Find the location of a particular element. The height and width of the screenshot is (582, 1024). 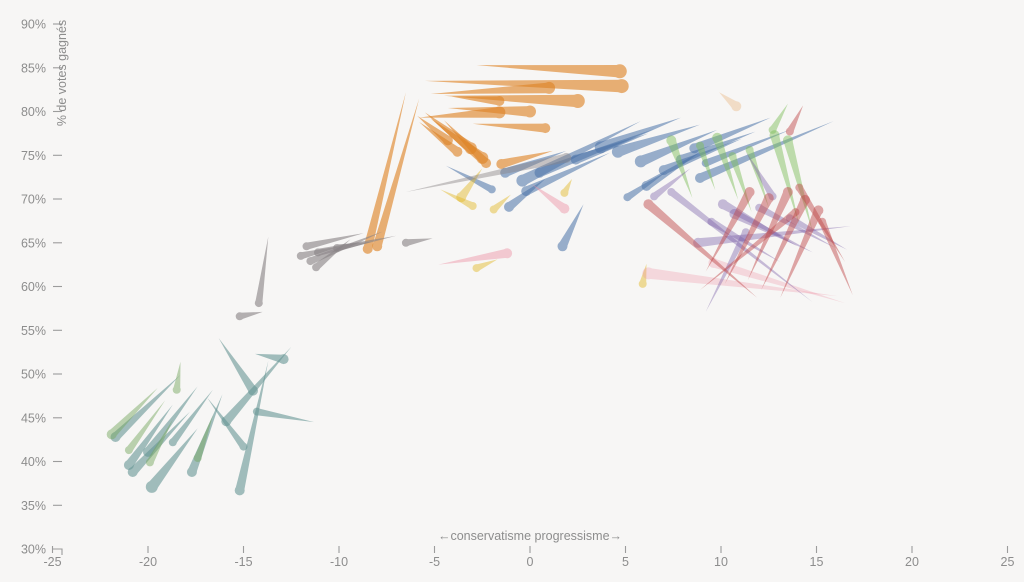

comet-series-teal is located at coordinates (212, 417).